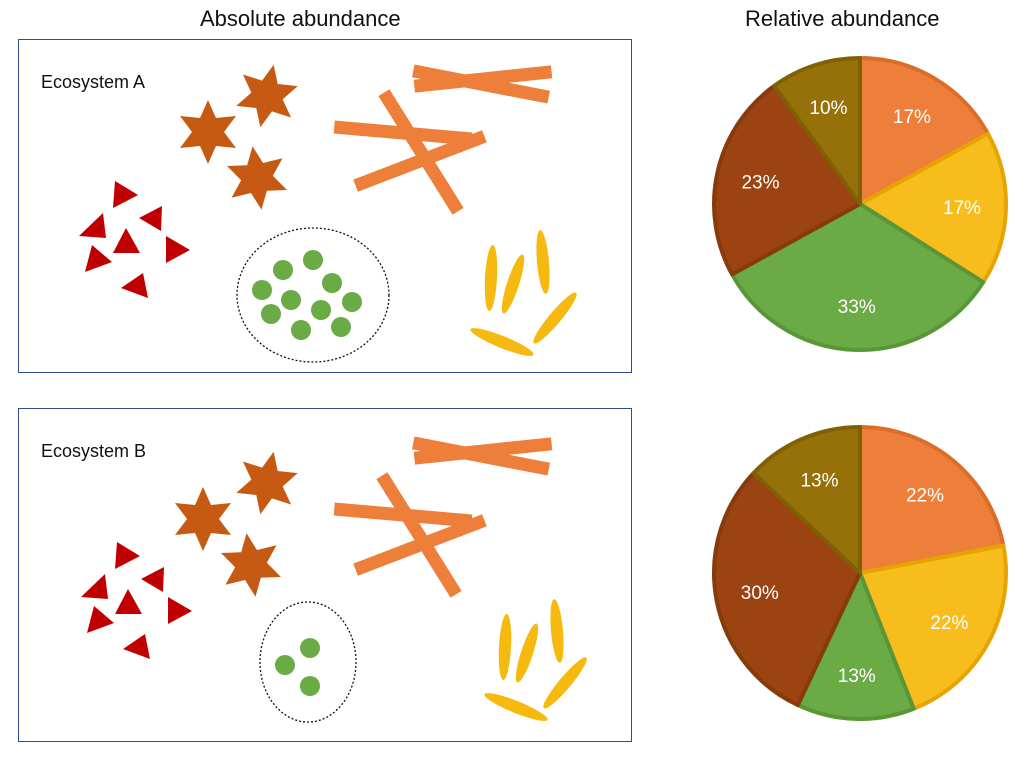 Image resolution: width=1034 pixels, height=757 pixels. Describe the element at coordinates (855, 646) in the screenshot. I see `pie-b-slice-green` at that location.